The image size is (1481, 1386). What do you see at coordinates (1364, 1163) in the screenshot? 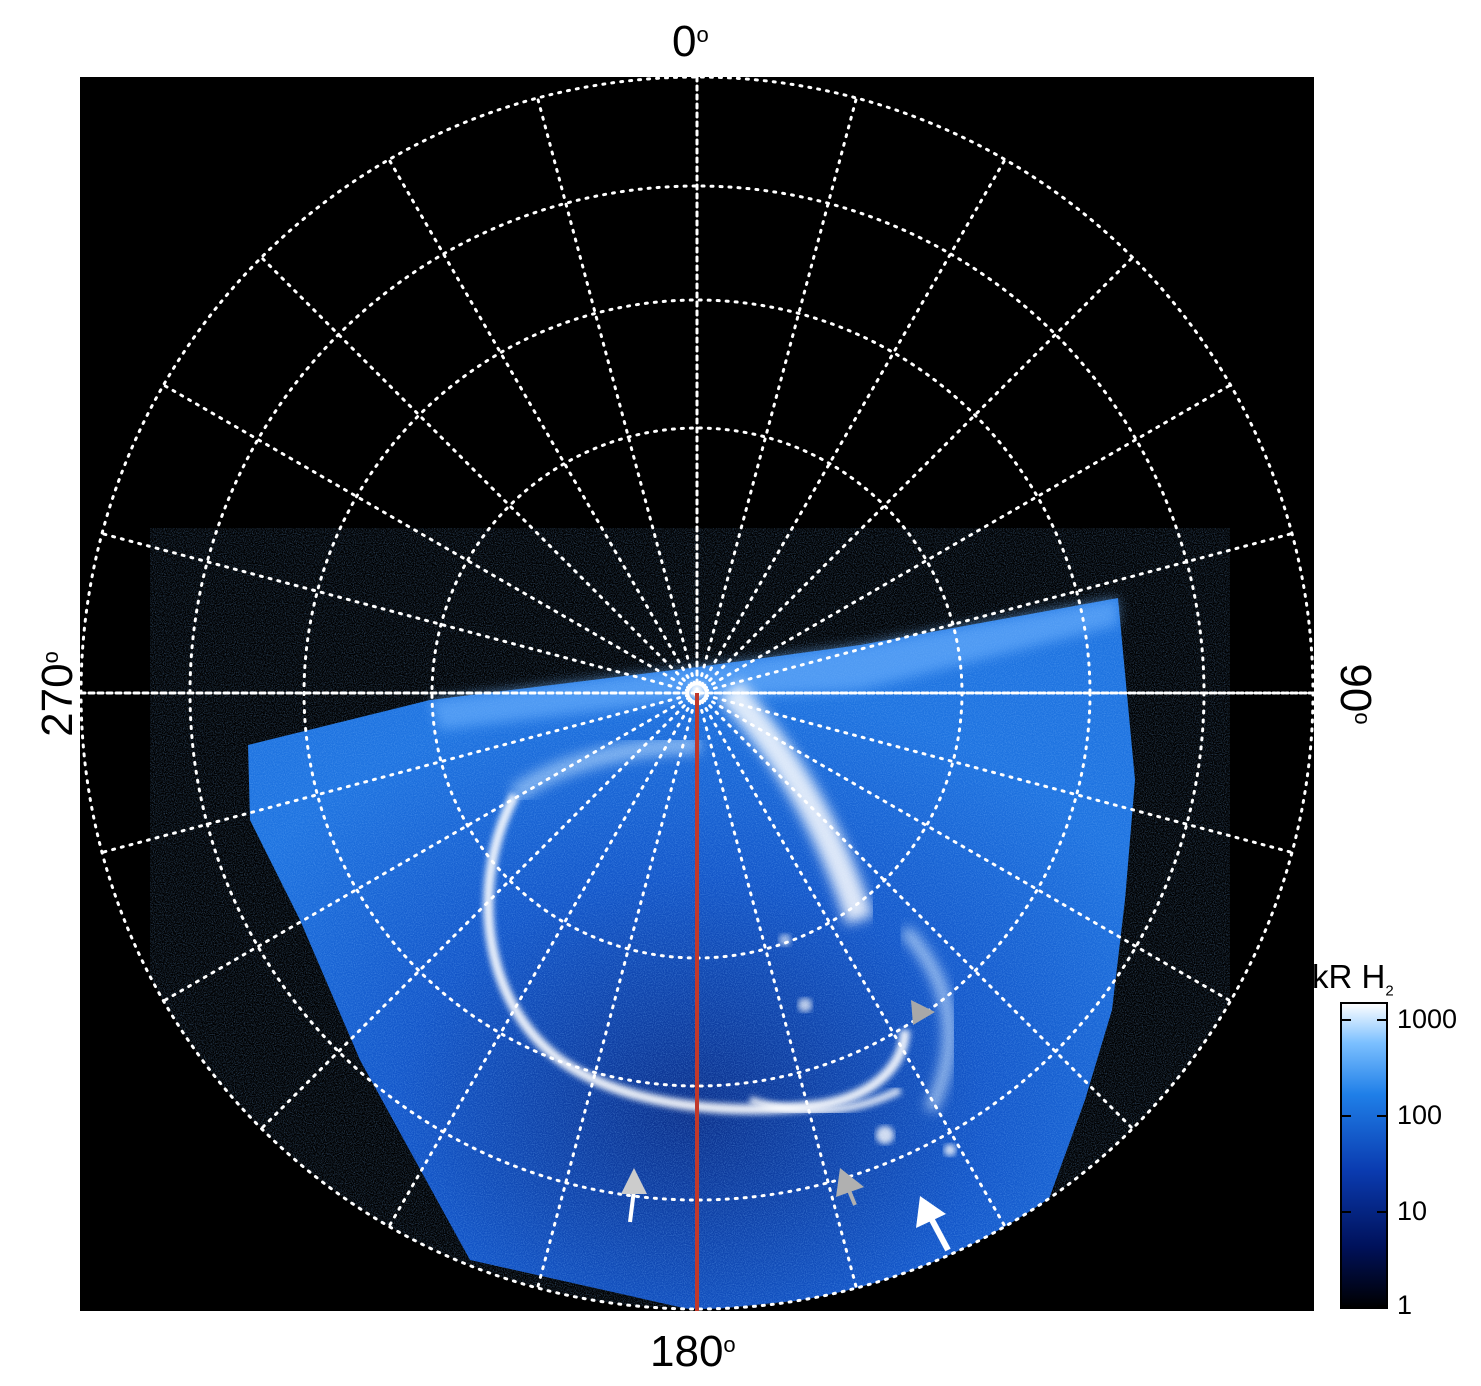
I see `colorbar-ticks` at bounding box center [1364, 1163].